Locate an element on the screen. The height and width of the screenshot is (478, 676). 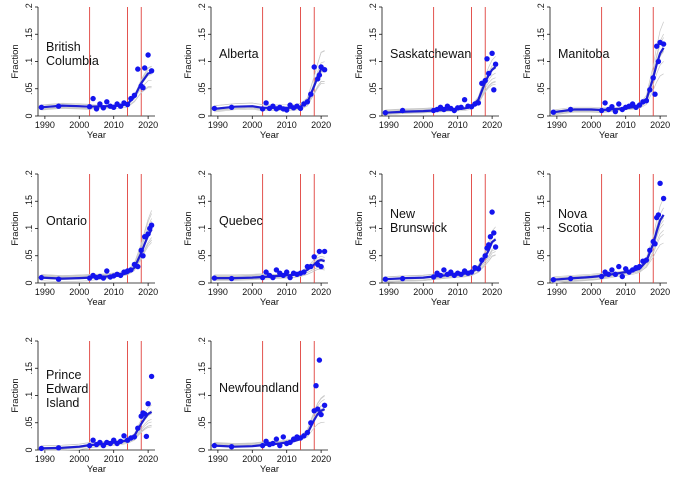
province-label: Newfoundland is located at coordinates (259, 388).